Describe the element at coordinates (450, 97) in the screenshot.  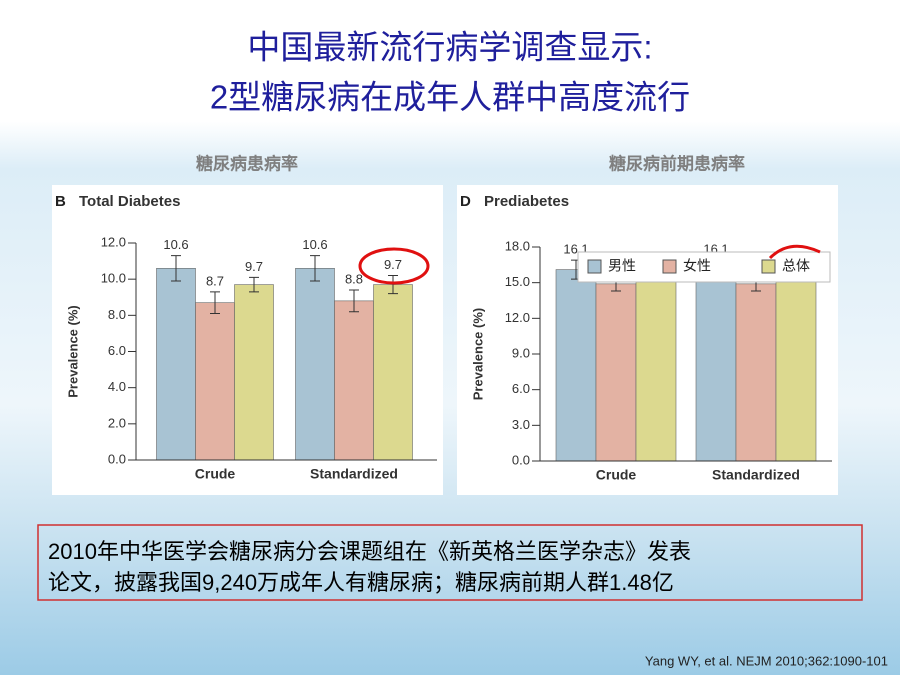
I see `slide-title: 2型糖尿病在成年人群中高度流行` at that location.